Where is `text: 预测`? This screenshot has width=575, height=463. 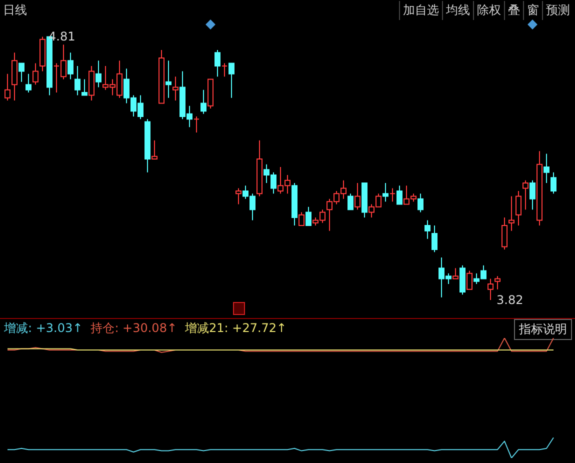 text: 预测 is located at coordinates (557, 10).